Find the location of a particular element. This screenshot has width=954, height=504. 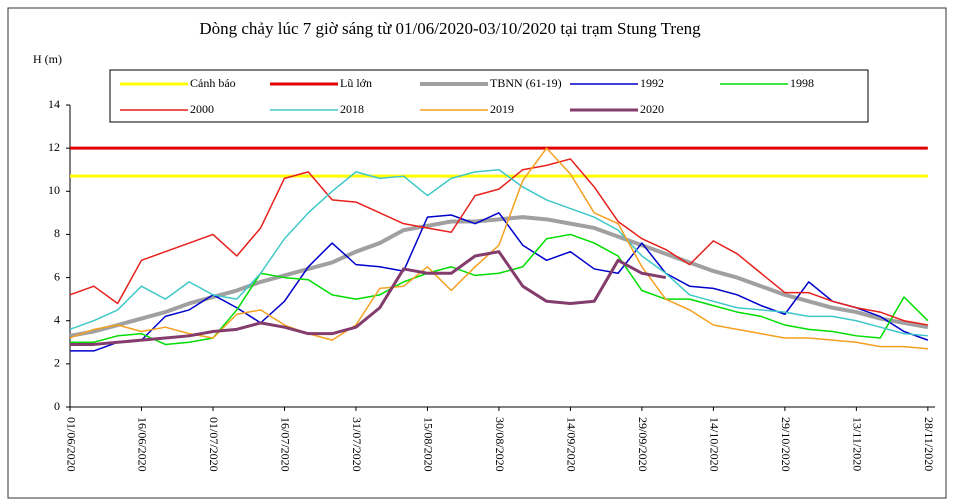

y-tick-label: 12 is located at coordinates (54, 147).